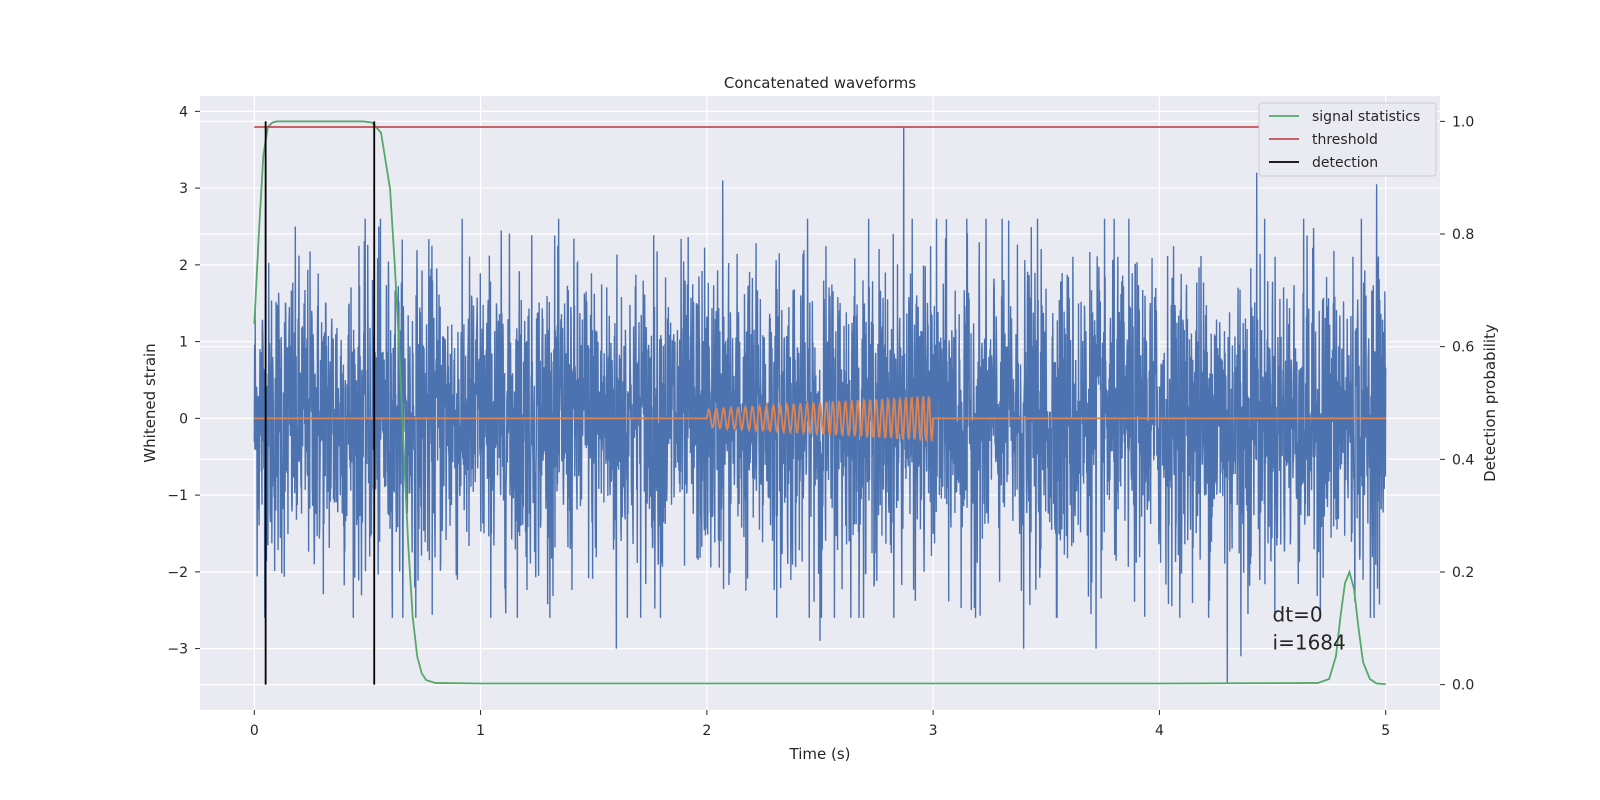 This screenshot has width=1600, height=800. I want to click on y-right-tick-label-2: 0.4, so click(1463, 460).